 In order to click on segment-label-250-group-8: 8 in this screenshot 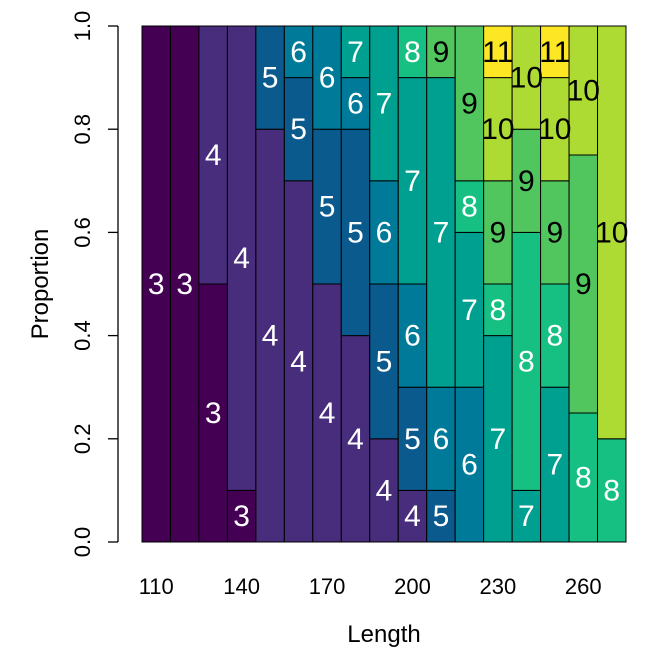, I will do `click(554, 336)`.